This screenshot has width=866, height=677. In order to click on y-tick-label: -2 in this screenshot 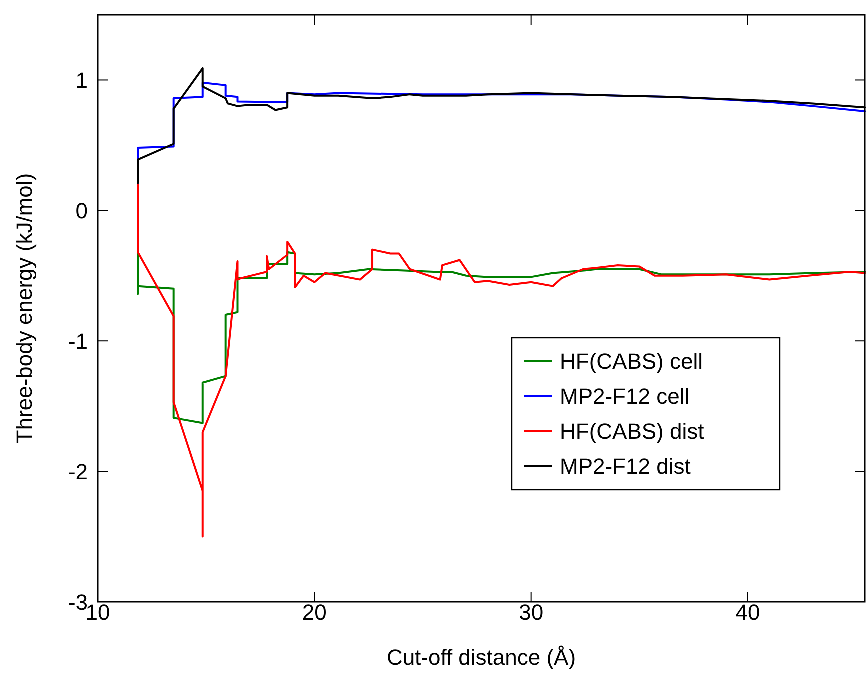, I will do `click(78, 472)`.